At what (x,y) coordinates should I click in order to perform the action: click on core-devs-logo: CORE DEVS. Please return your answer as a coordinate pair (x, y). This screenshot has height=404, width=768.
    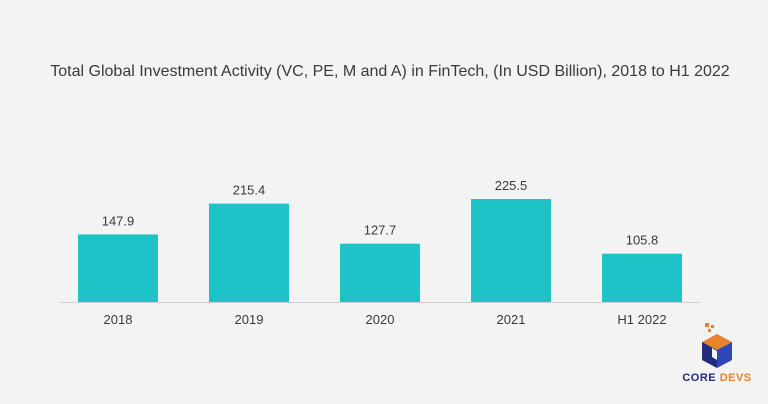
    Looking at the image, I should click on (717, 358).